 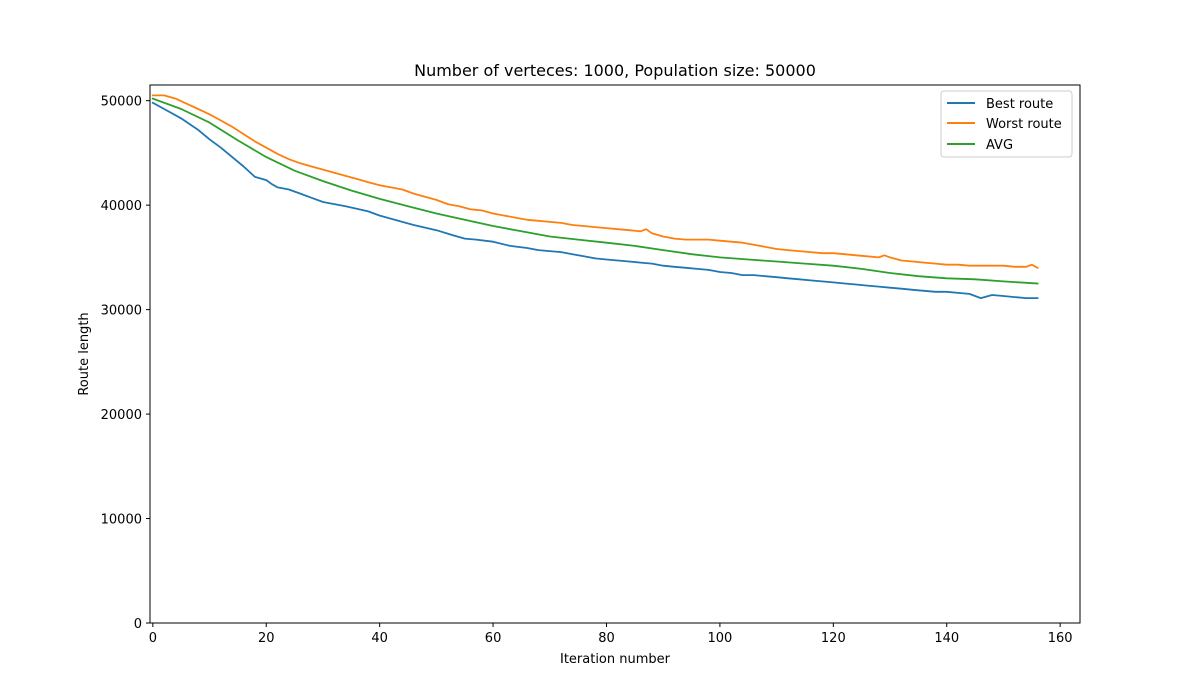 I want to click on x-axis-title: Iteration number, so click(x=615, y=659).